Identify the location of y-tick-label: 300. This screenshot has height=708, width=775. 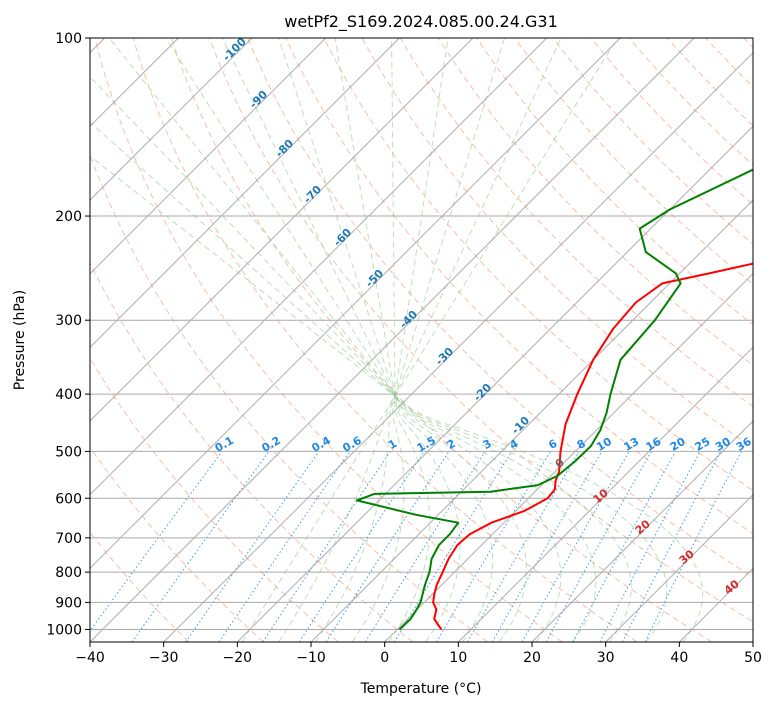
(68, 321).